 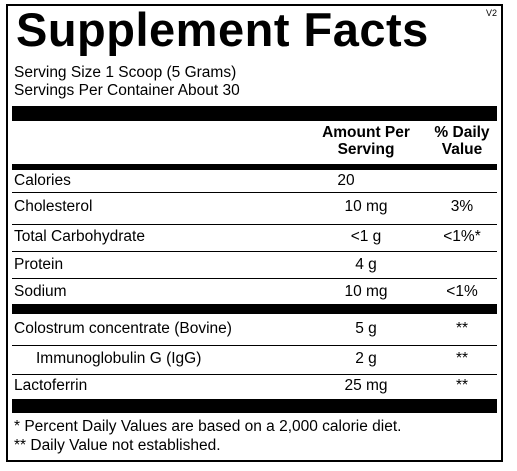 What do you see at coordinates (366, 328) in the screenshot?
I see `ingredient-amount-colostrum: 5 g` at bounding box center [366, 328].